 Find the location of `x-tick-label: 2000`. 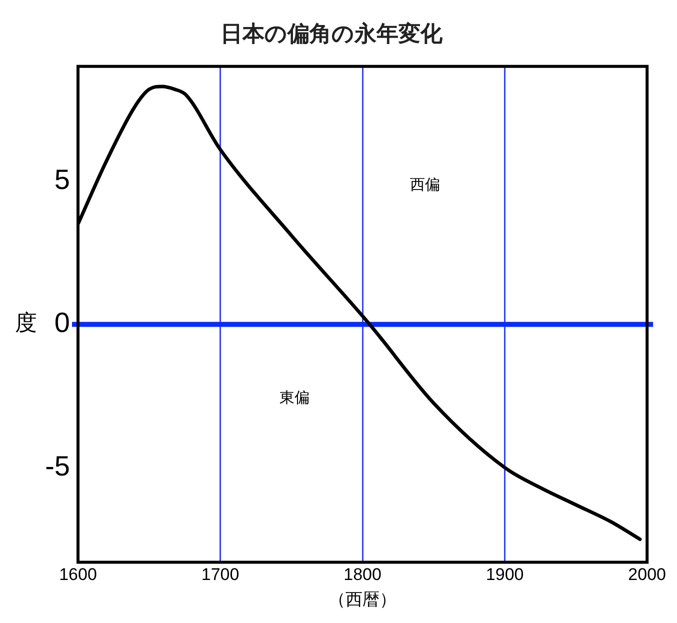

x-tick-label: 2000 is located at coordinates (647, 574).